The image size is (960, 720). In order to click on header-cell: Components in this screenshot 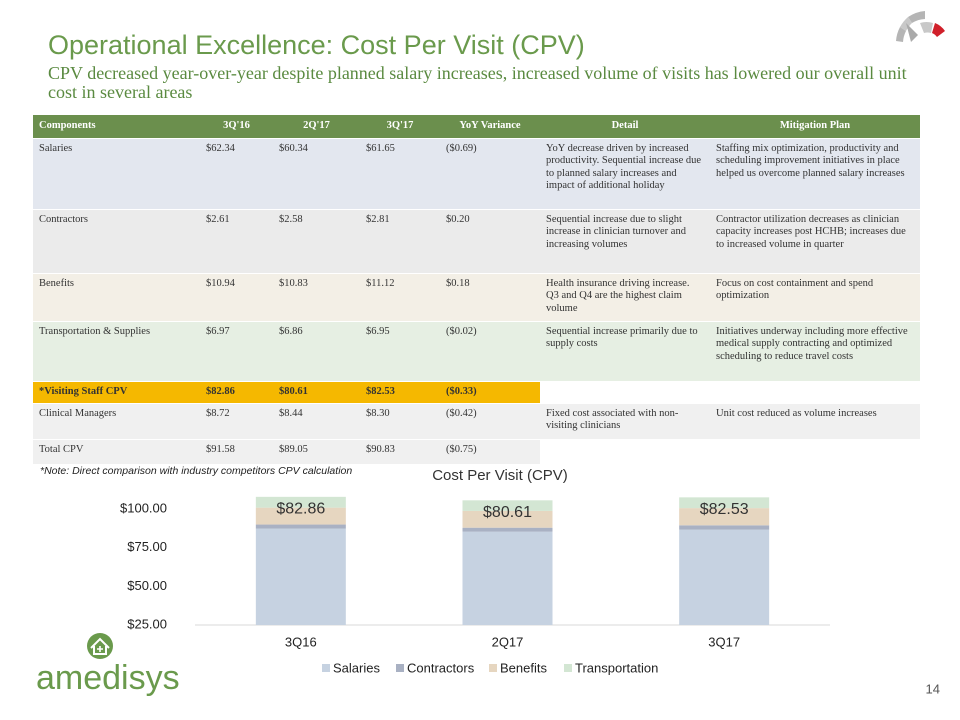, I will do `click(116, 127)`.